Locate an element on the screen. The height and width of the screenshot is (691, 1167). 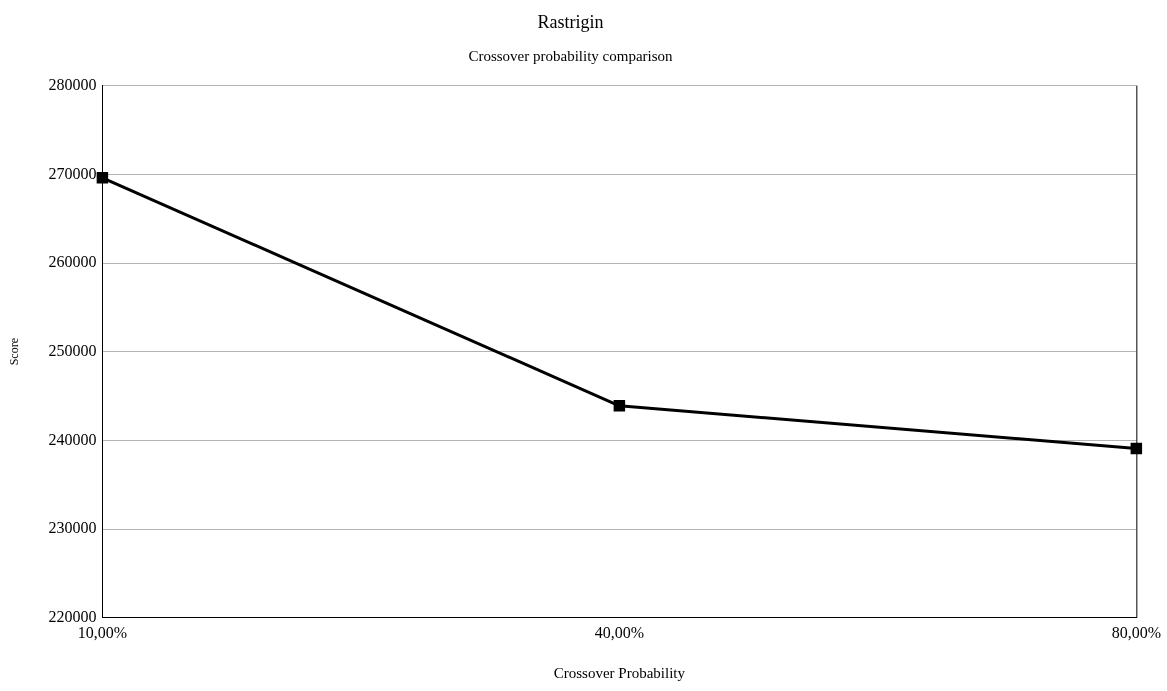
y-tick-label: 230000 is located at coordinates (72, 528).